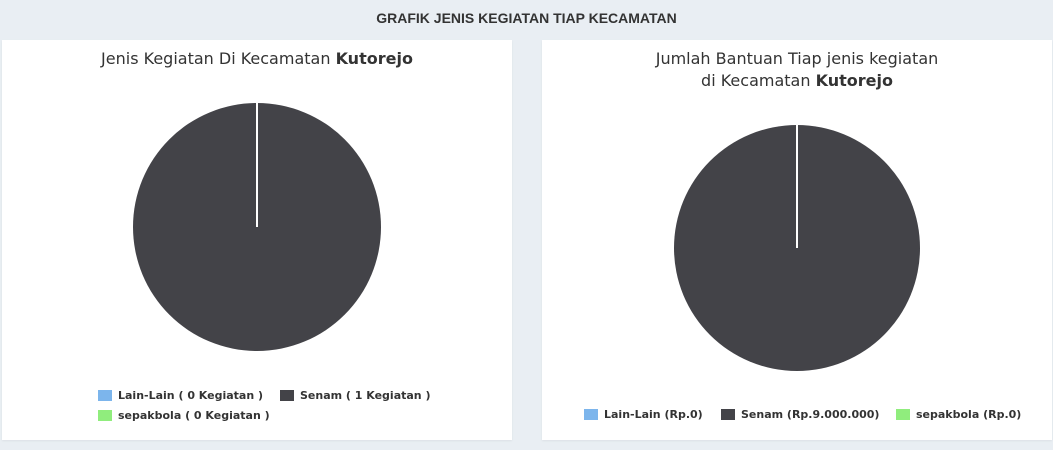 The width and height of the screenshot is (1053, 450). Describe the element at coordinates (810, 414) in the screenshot. I see `legend-label: Senam (Rp.9.000.000)` at that location.